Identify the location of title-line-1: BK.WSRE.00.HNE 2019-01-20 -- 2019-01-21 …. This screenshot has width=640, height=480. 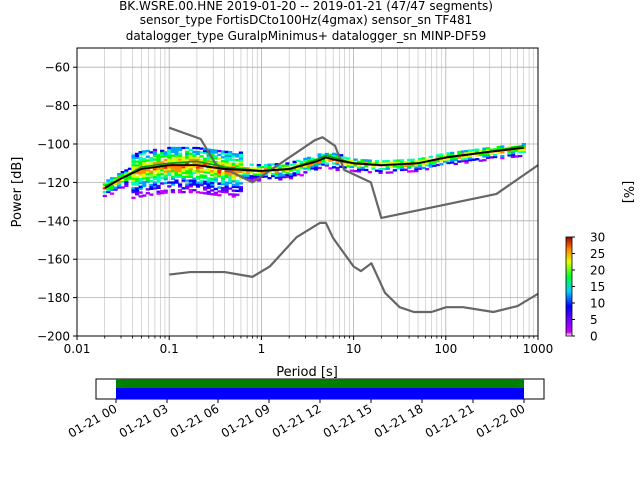
(306, 6).